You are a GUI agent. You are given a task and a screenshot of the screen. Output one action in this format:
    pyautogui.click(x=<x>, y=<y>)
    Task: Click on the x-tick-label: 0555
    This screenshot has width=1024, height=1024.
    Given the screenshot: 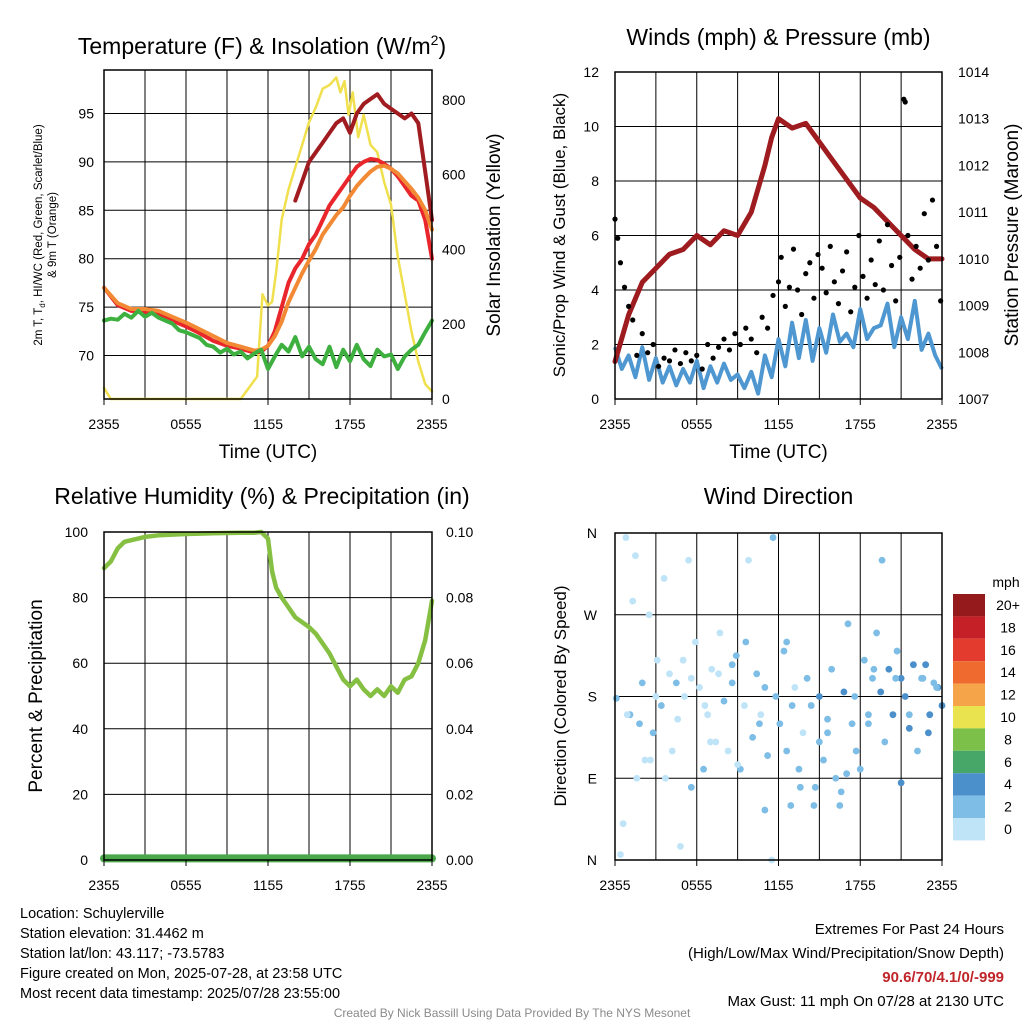 What is the action you would take?
    pyautogui.click(x=696, y=885)
    